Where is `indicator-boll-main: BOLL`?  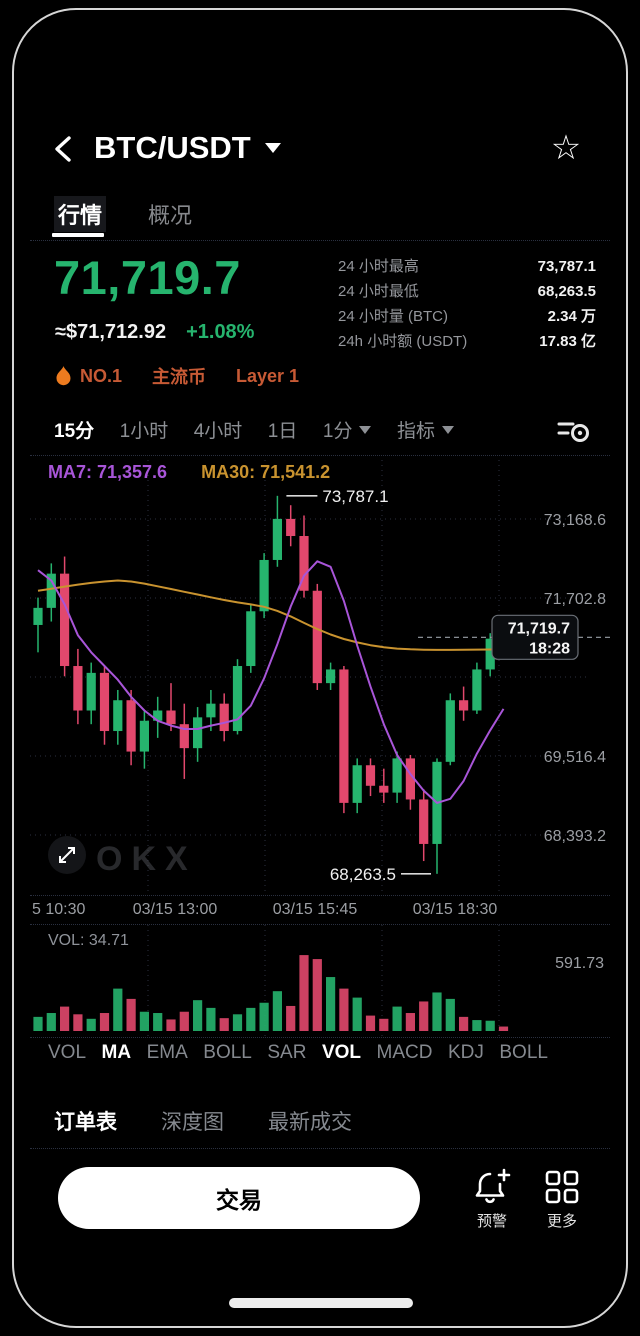 indicator-boll-main: BOLL is located at coordinates (227, 1052).